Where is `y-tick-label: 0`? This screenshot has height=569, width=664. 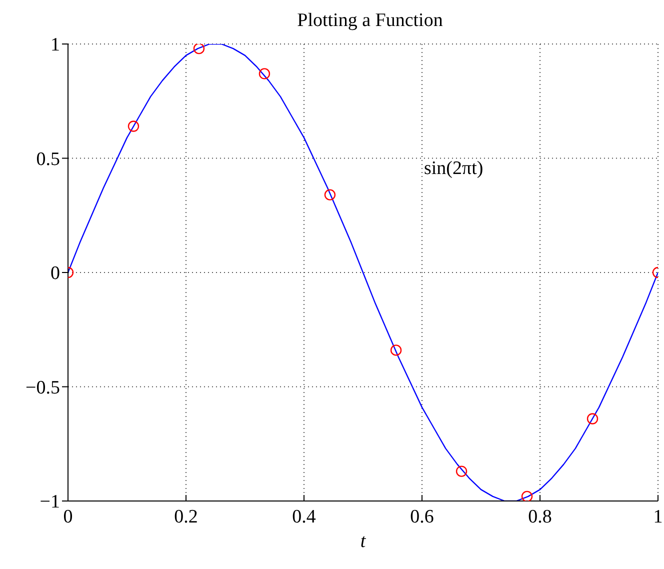 y-tick-label: 0 is located at coordinates (55, 273).